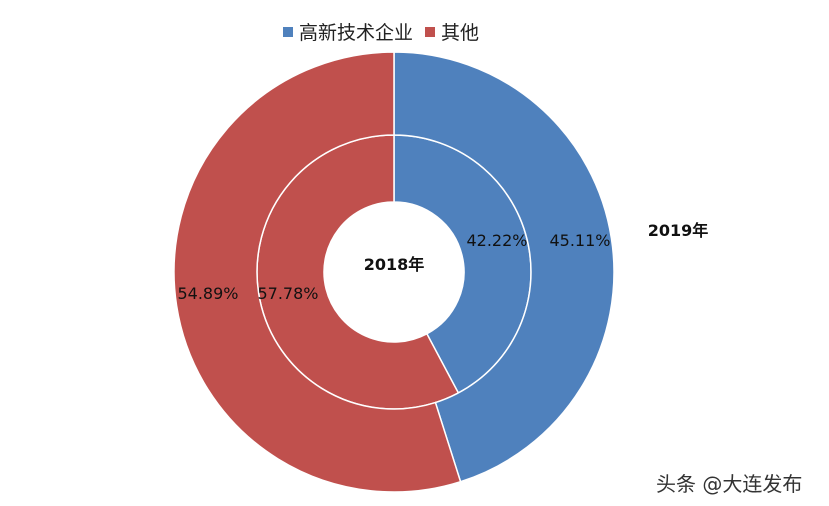  I want to click on watermark: 头条 @大连发布, so click(729, 484).